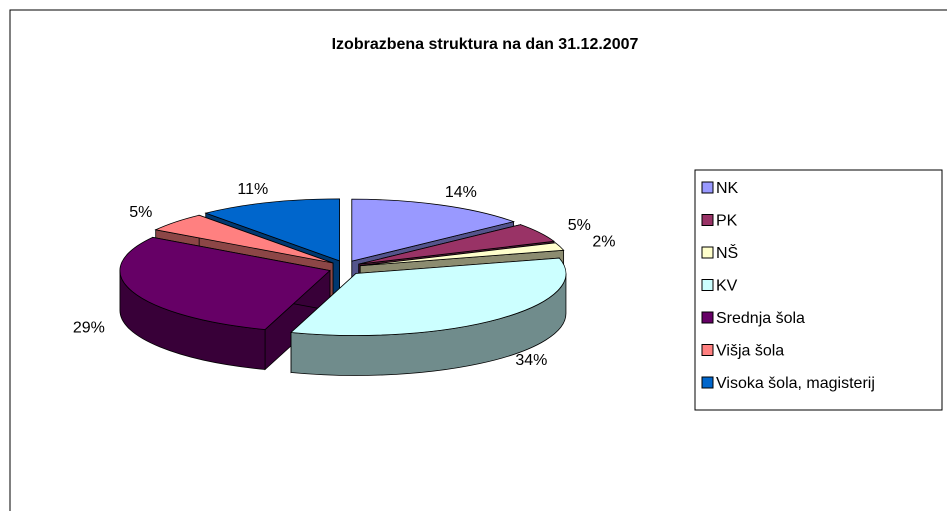 The width and height of the screenshot is (947, 511). Describe the element at coordinates (603, 242) in the screenshot. I see `data-label: 2%` at that location.